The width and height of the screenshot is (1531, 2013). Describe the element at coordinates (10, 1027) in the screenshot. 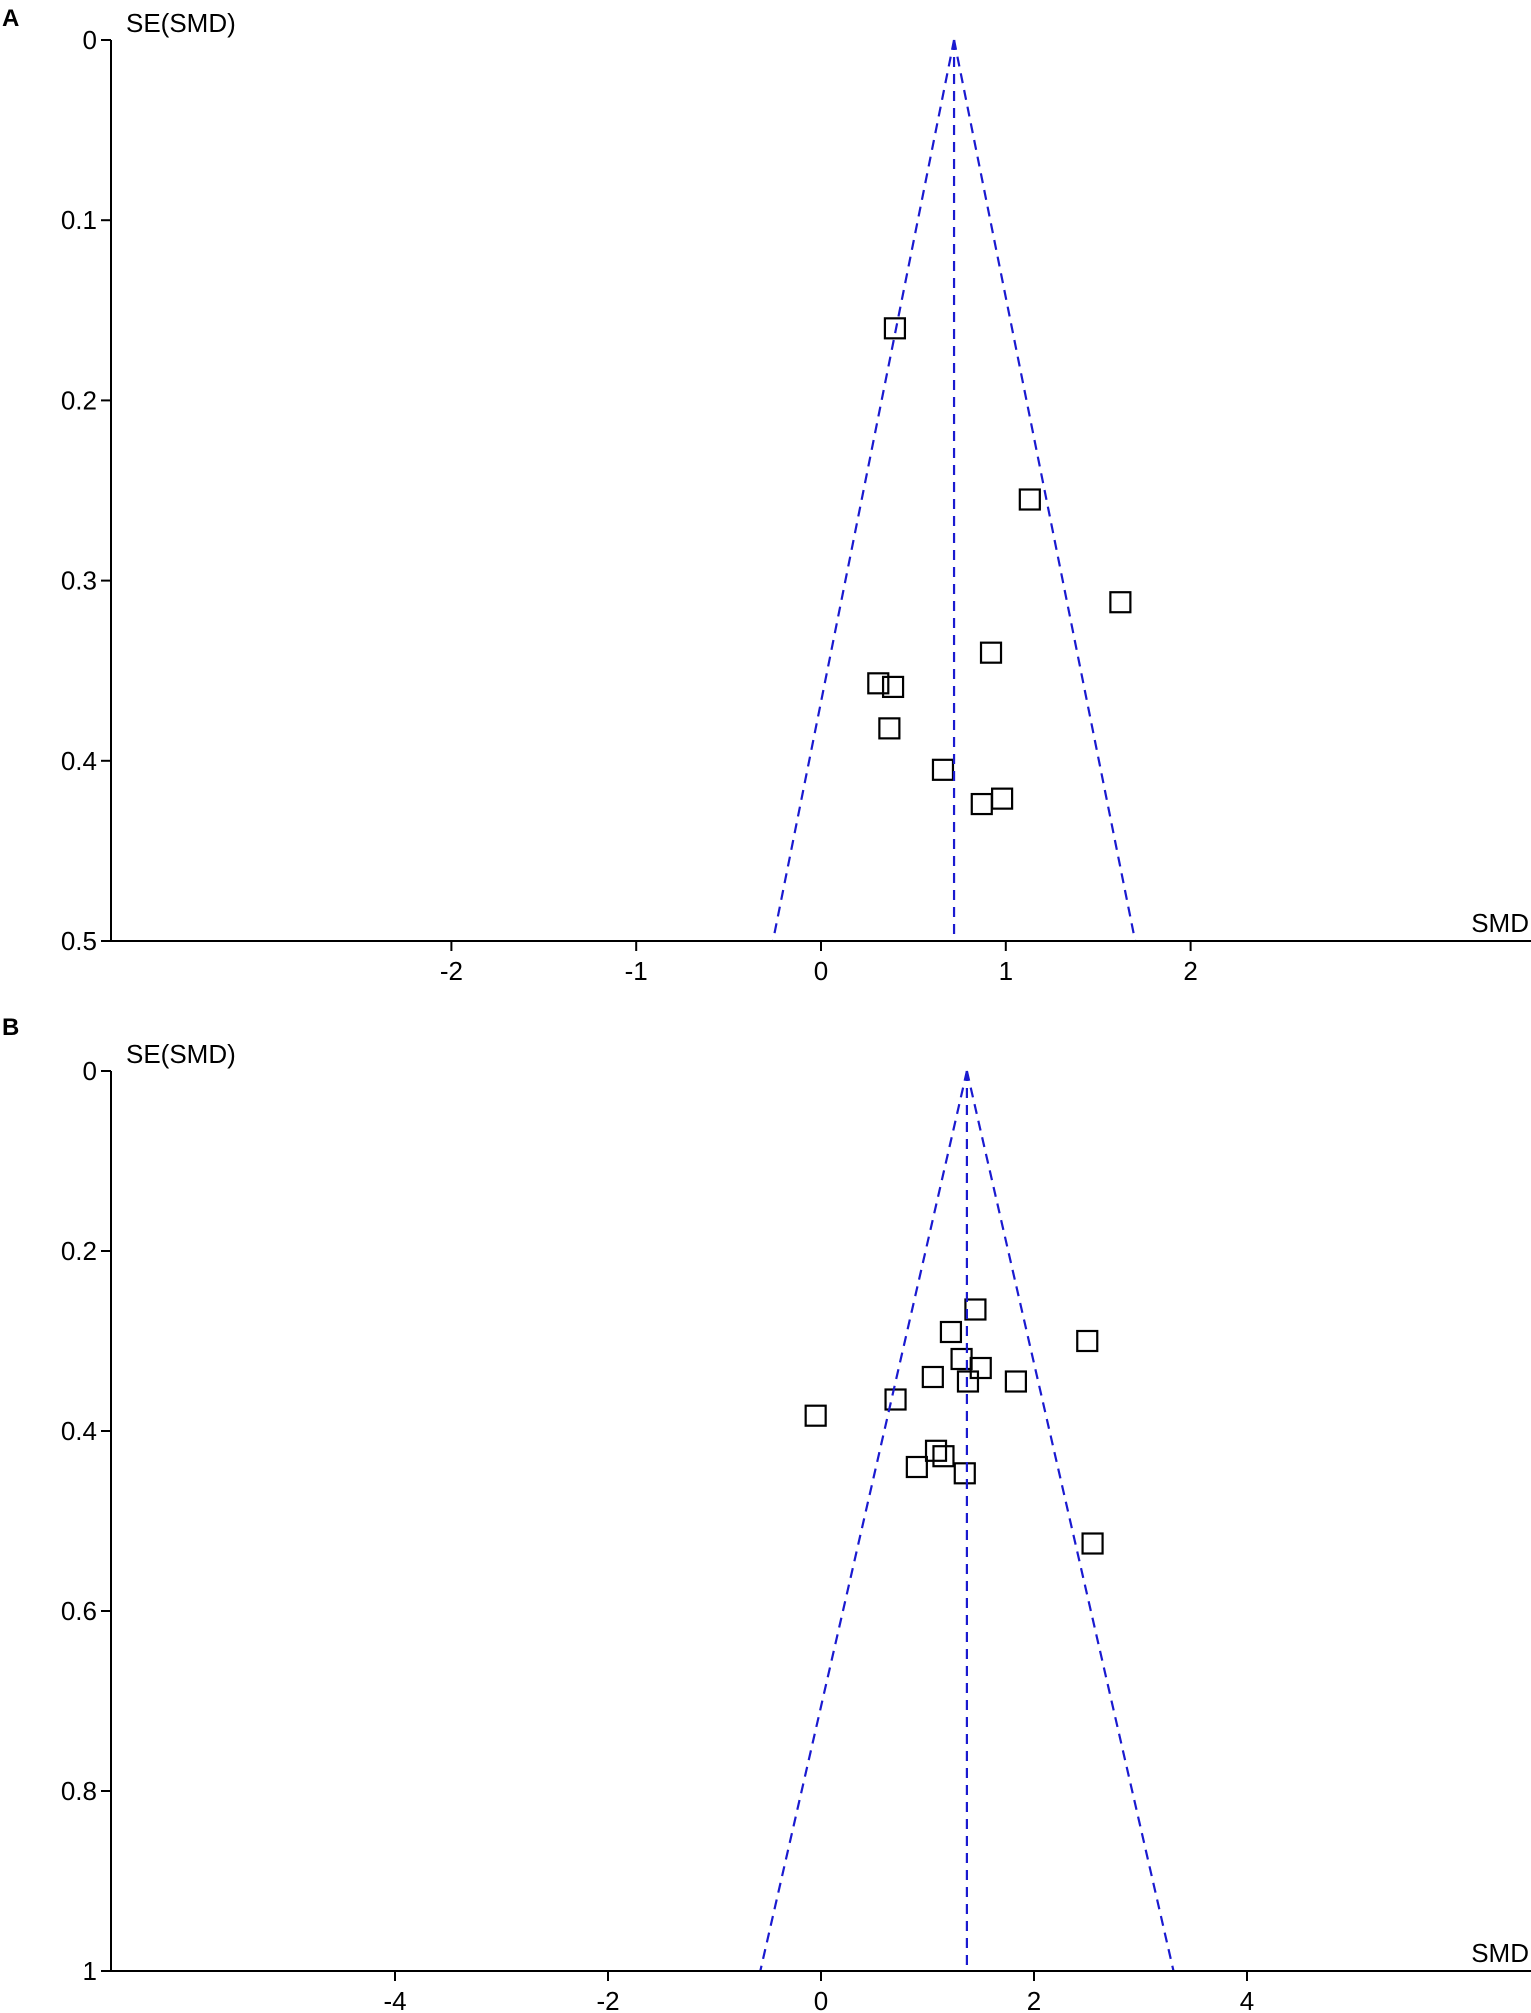

I see `panel-b-label: B` at that location.